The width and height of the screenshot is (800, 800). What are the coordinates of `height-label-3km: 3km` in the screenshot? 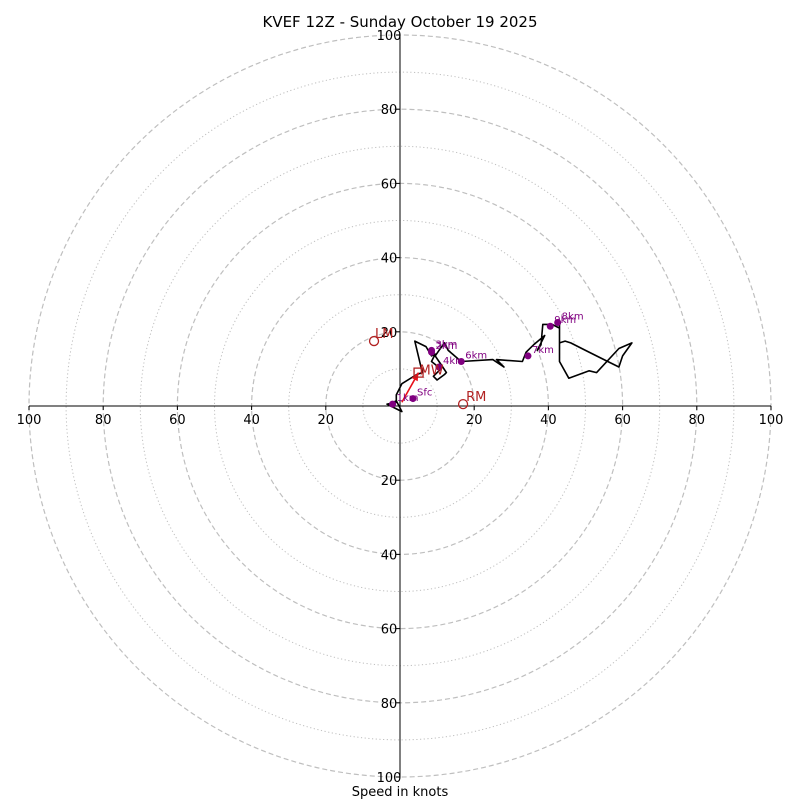 It's located at (447, 344).